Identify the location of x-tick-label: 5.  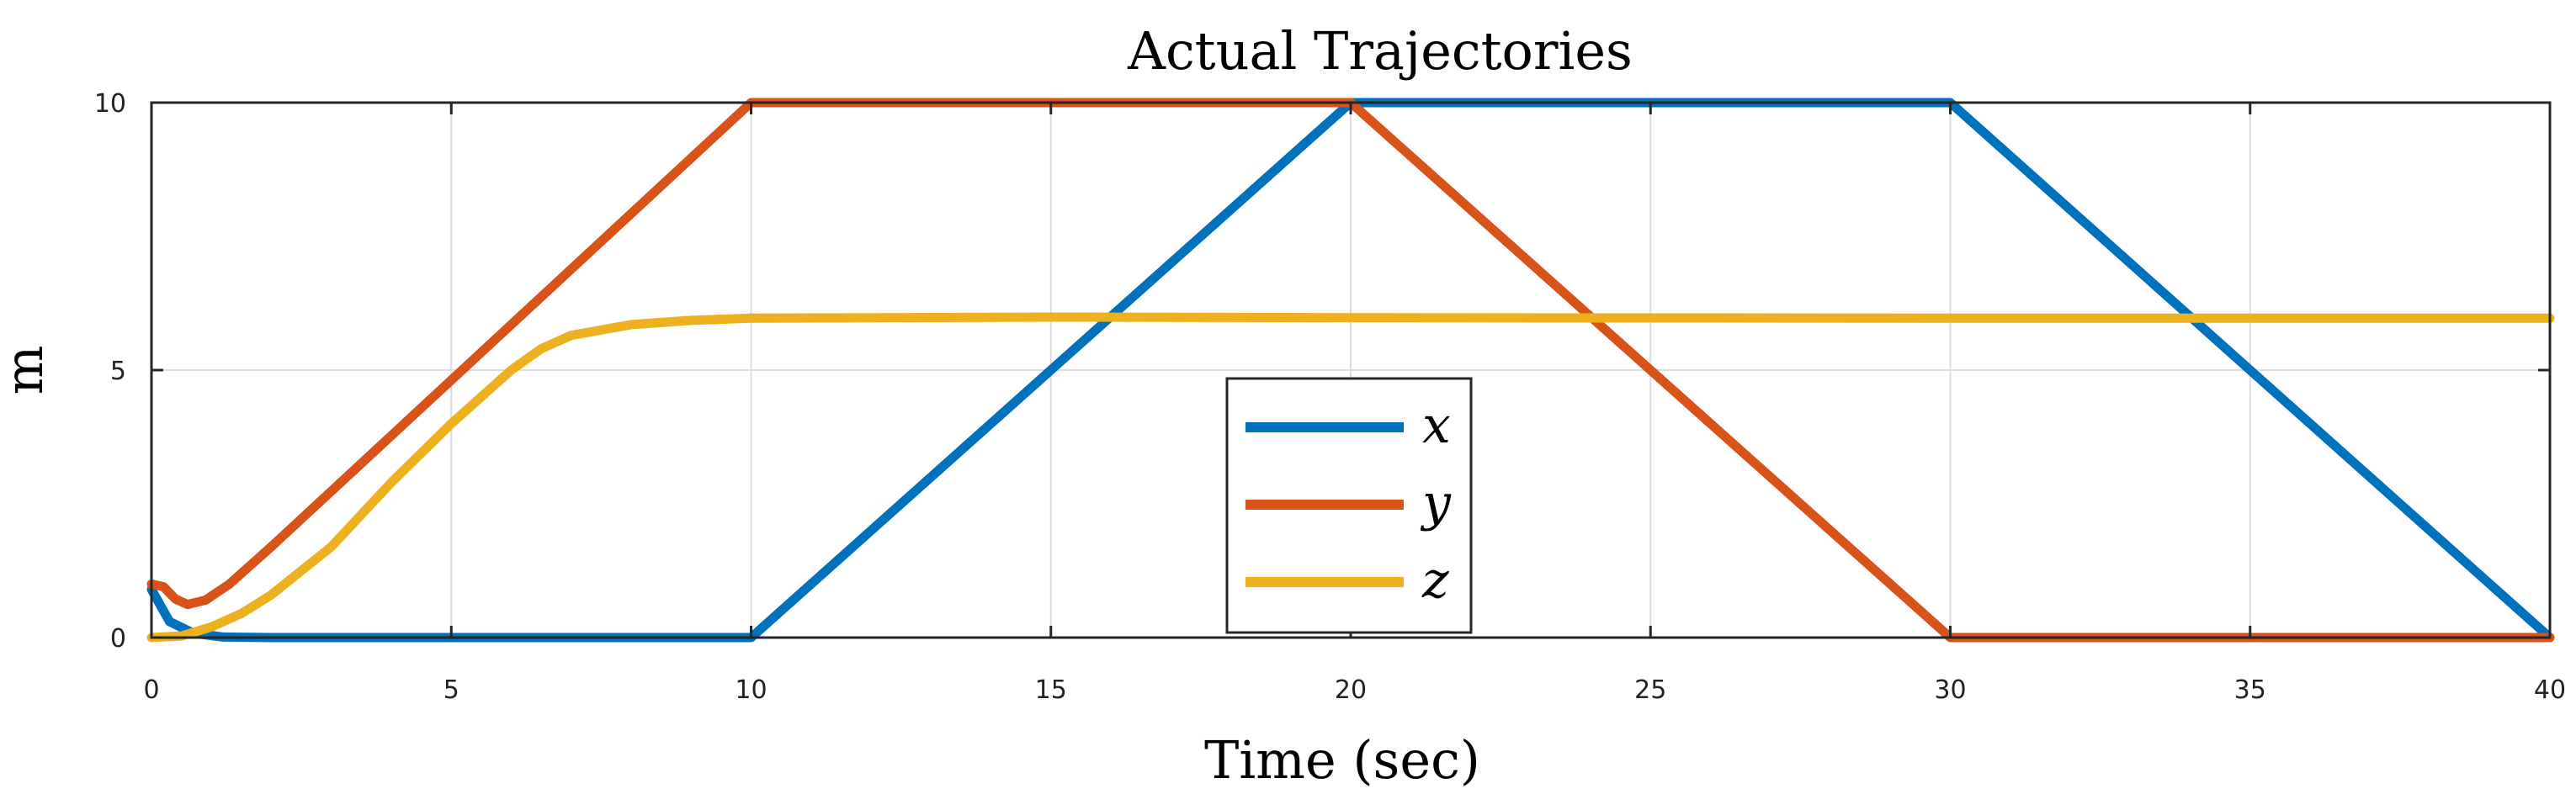
(451, 690).